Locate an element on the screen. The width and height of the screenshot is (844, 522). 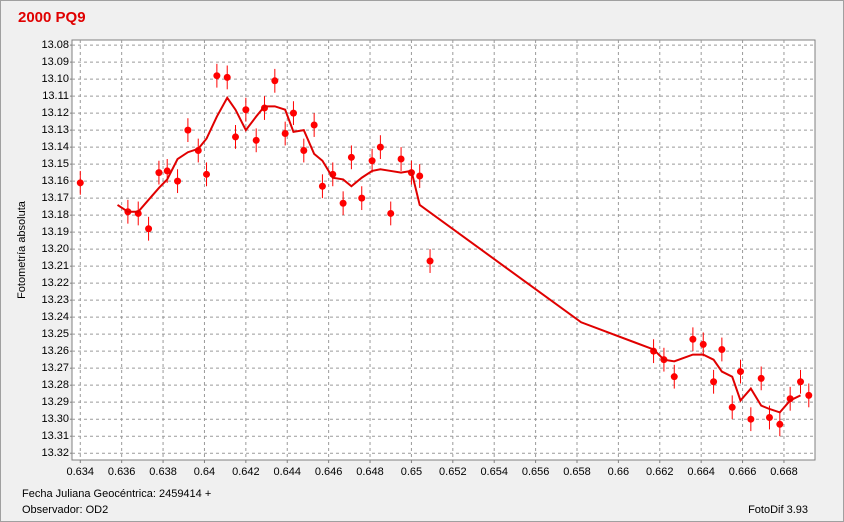
y-tick-label: 13.24 is located at coordinates (55, 317).